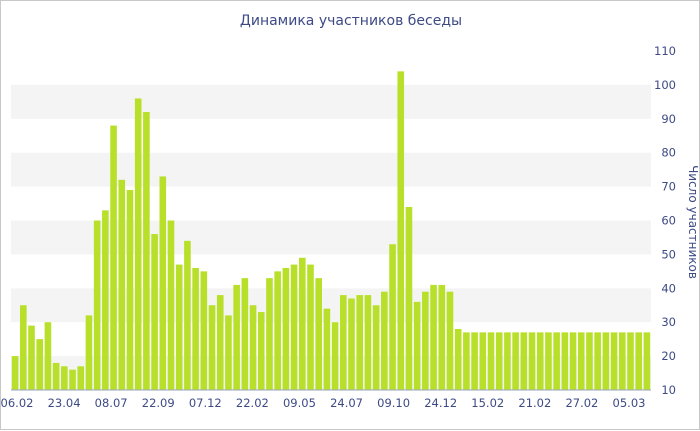 The image size is (700, 431). I want to click on x-tick-label: 05.03, so click(629, 403).